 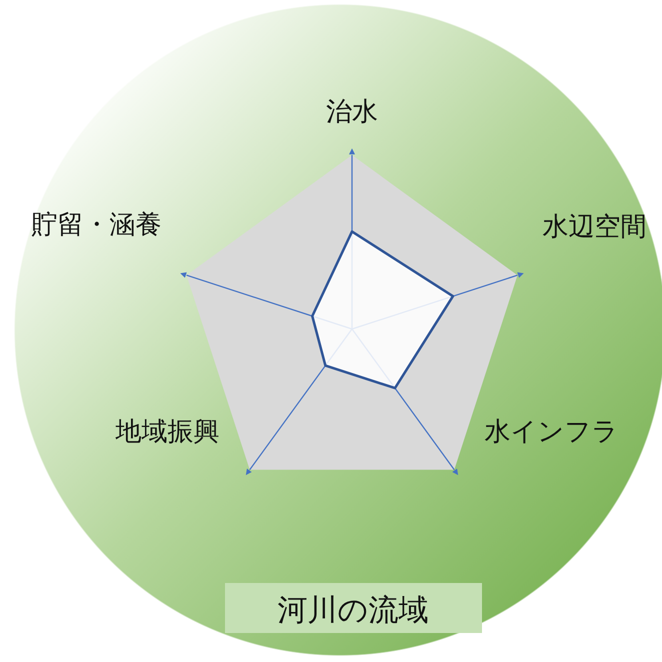 I want to click on spoke-label: 地域振興, so click(x=167, y=431).